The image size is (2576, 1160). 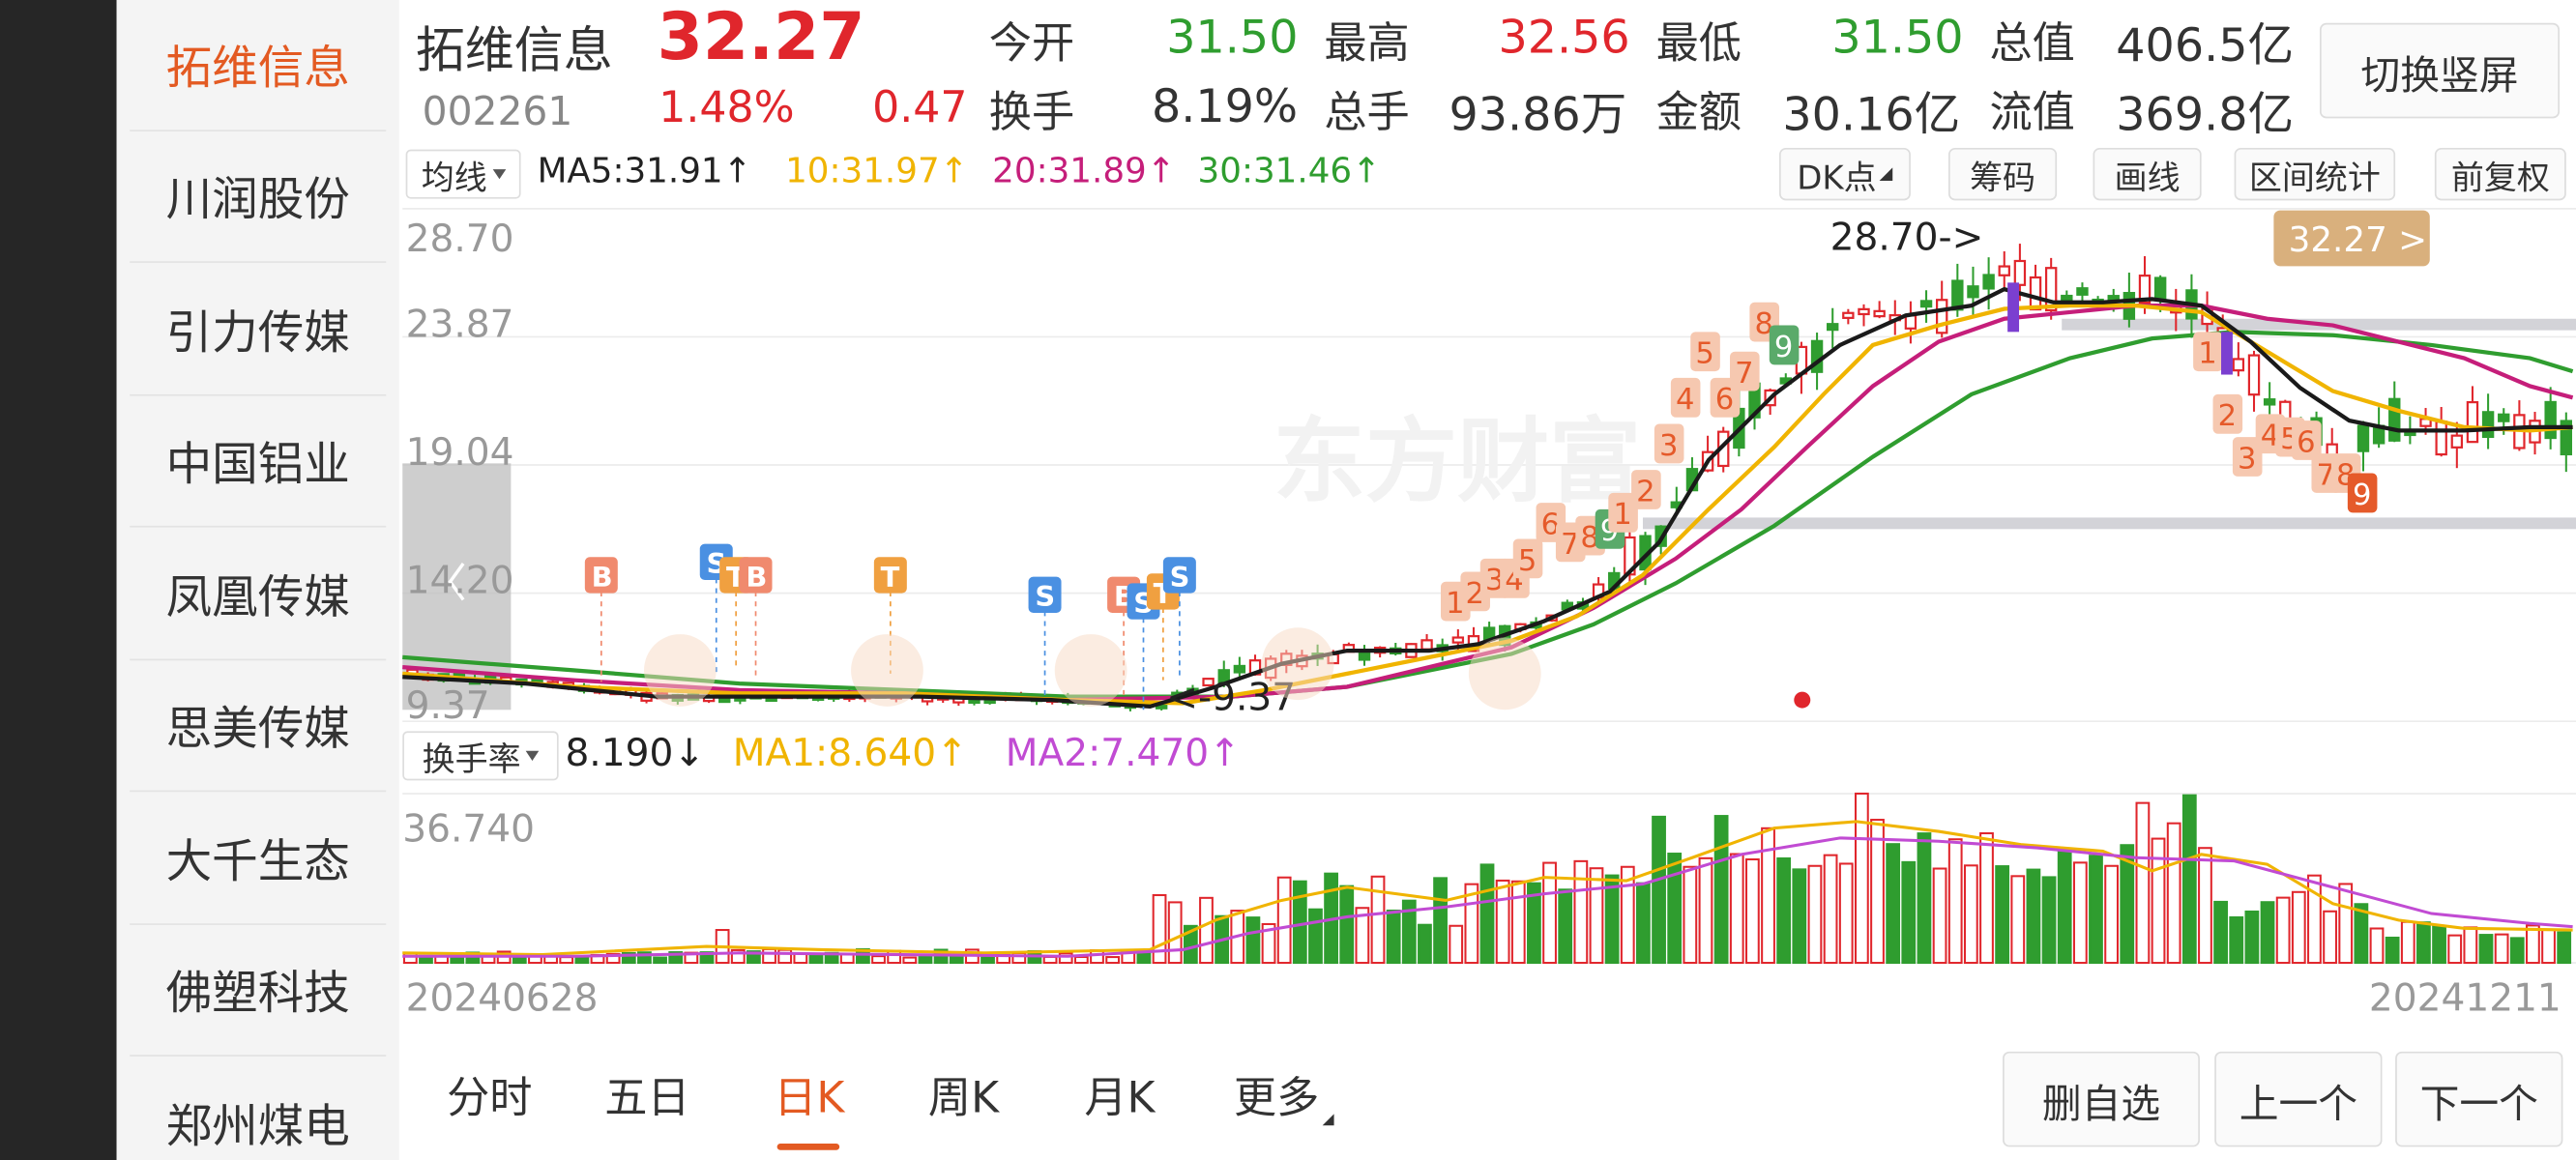 What do you see at coordinates (258, 859) in the screenshot?
I see `watchlist-item-daqian: 大千生态` at bounding box center [258, 859].